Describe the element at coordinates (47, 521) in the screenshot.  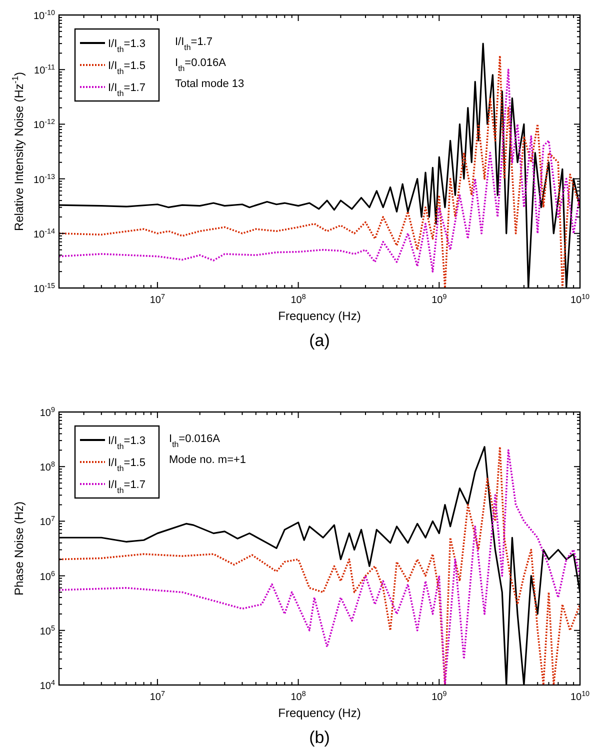
I see `y-tick-label: 10$^{7}$` at that location.